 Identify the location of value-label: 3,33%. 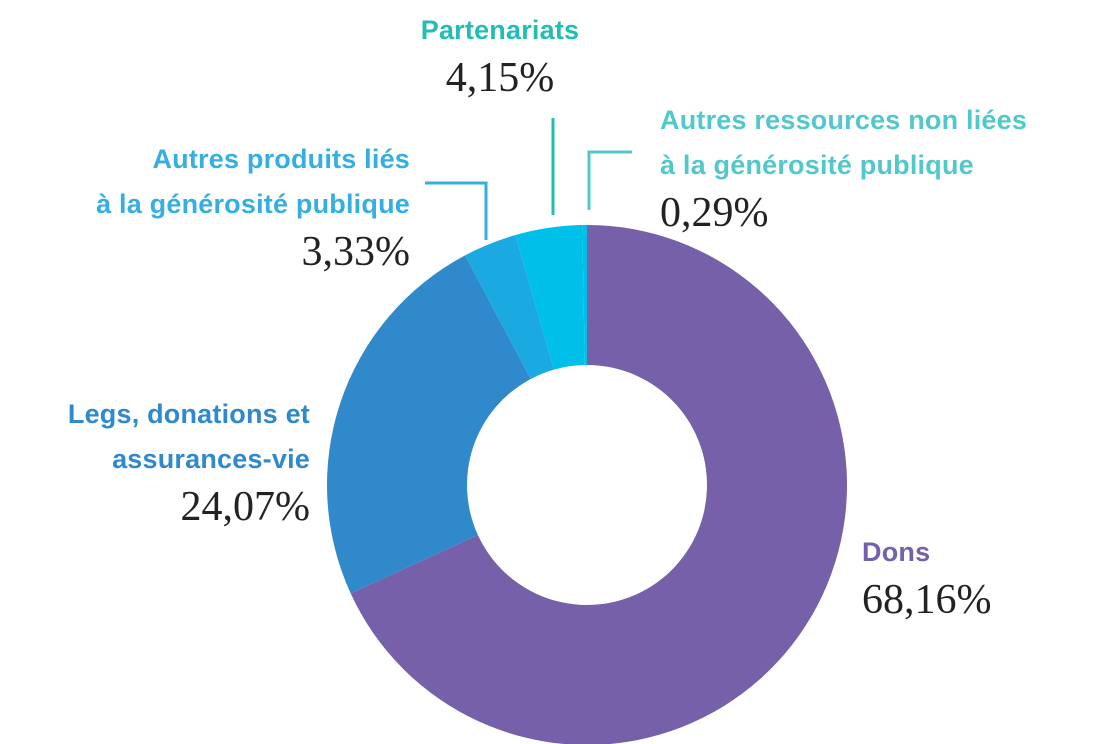
(356, 252).